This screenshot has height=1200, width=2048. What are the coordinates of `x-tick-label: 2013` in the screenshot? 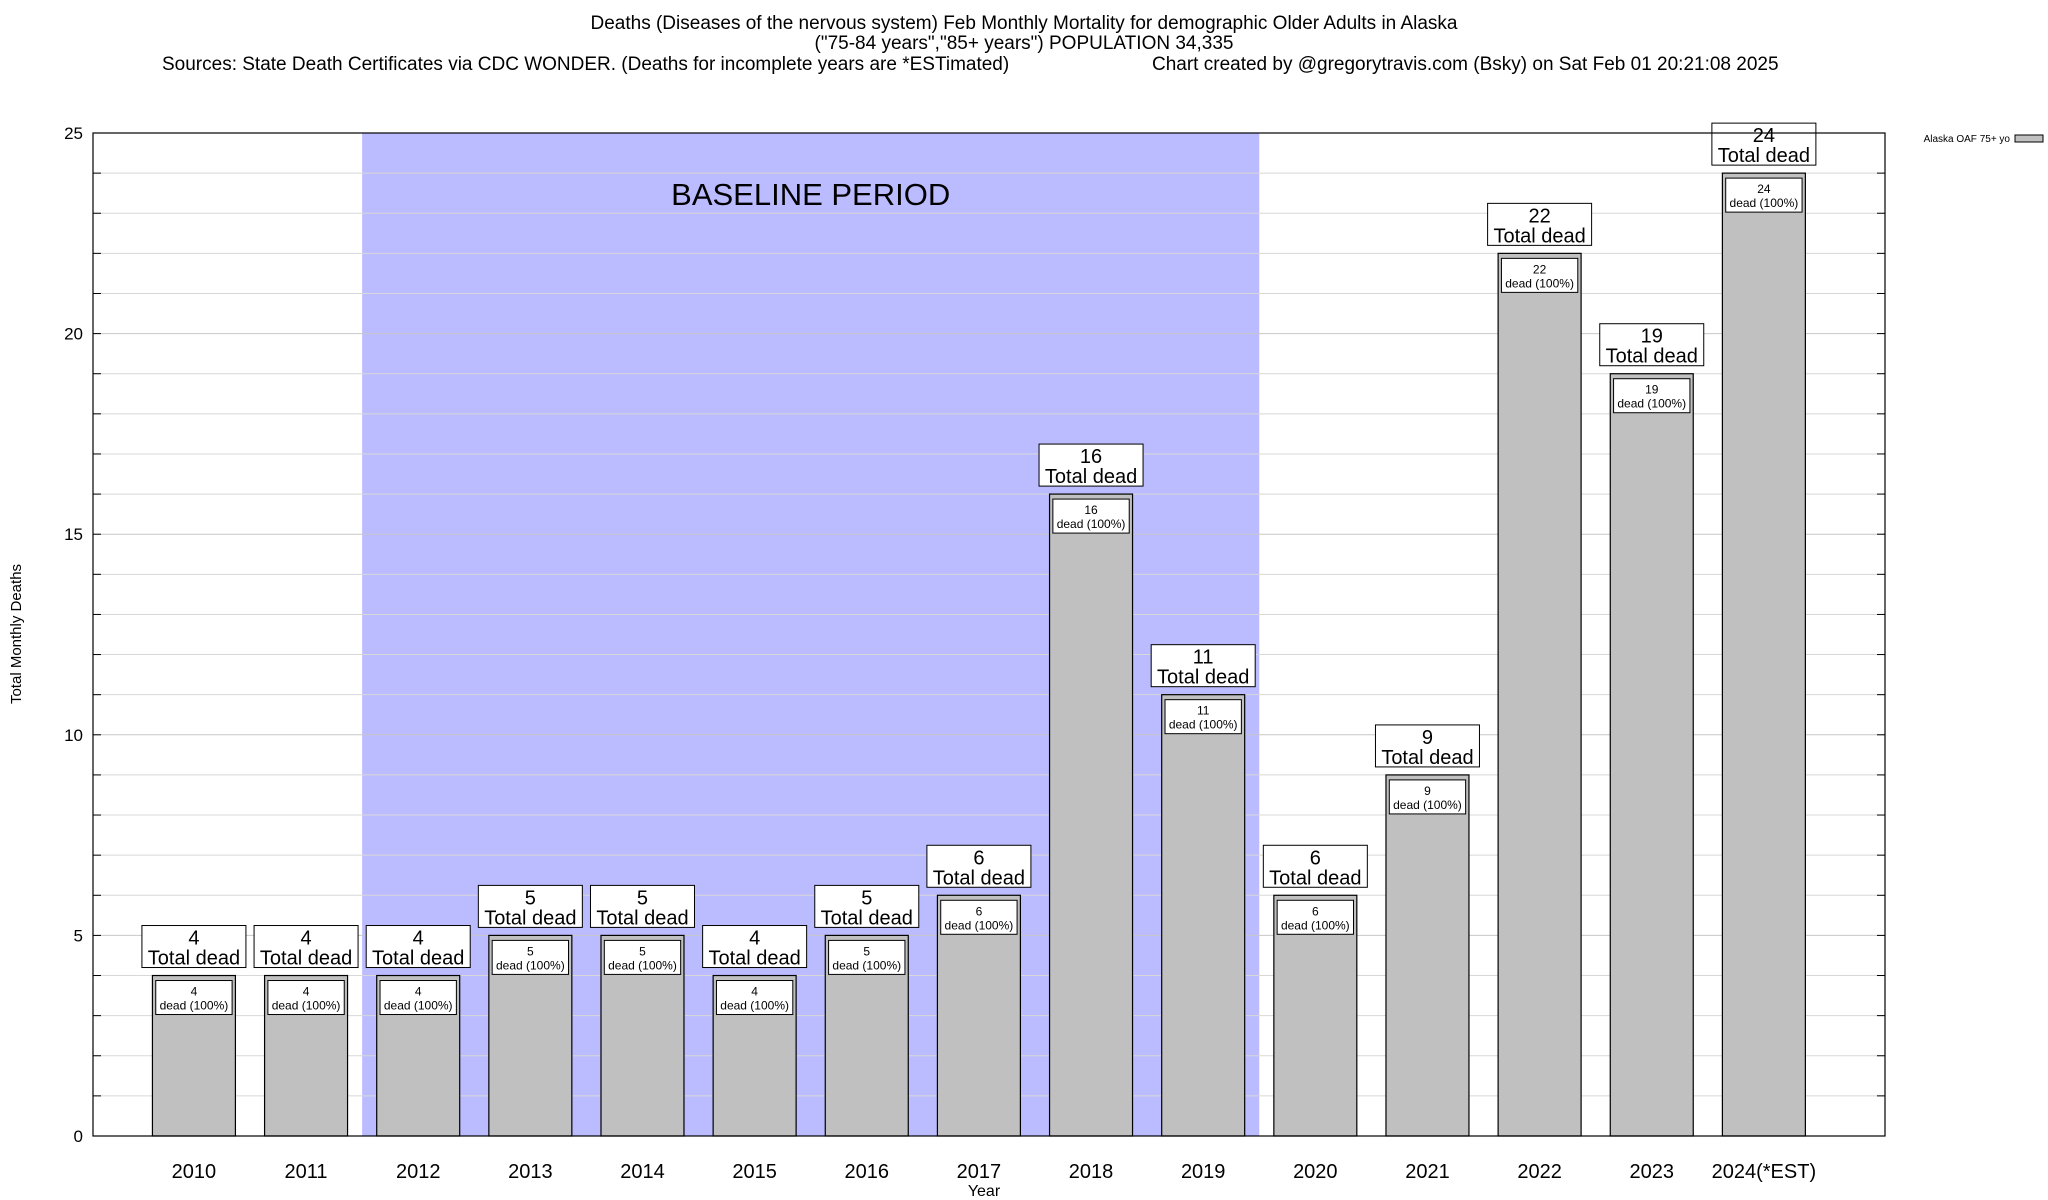 It's located at (530, 1172).